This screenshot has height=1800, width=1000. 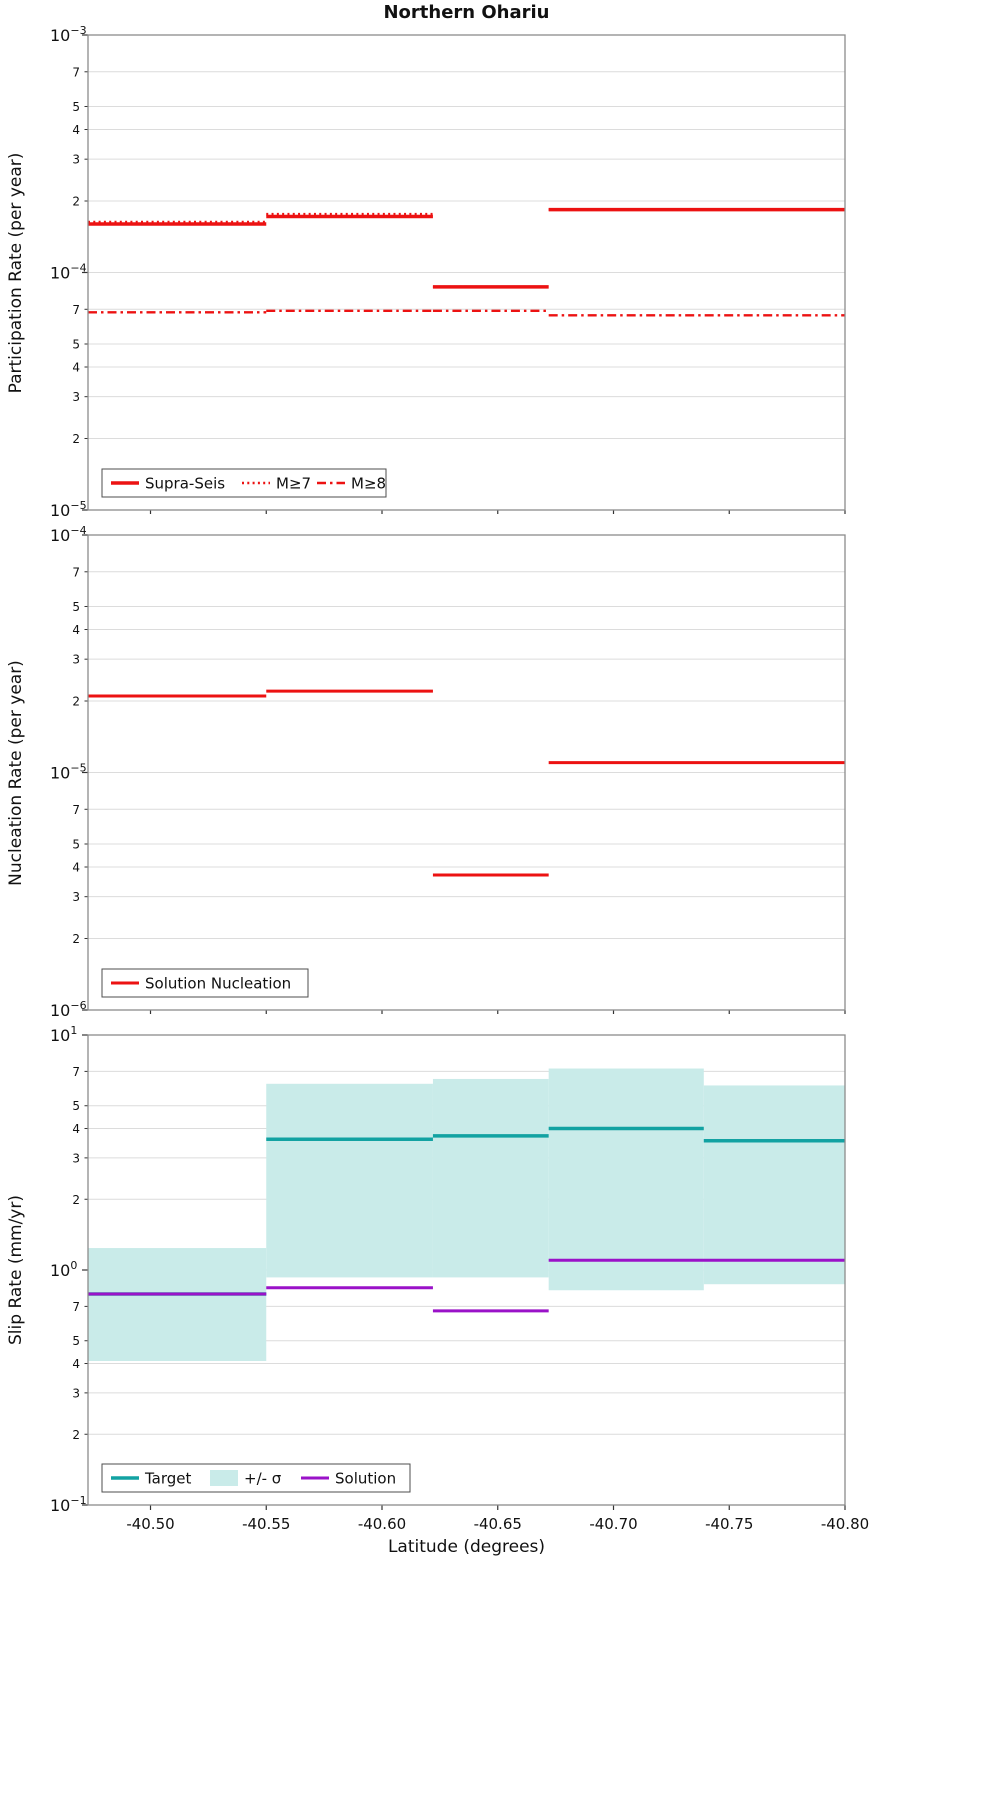 I want to click on legend-label: Solution, so click(x=365, y=1479).